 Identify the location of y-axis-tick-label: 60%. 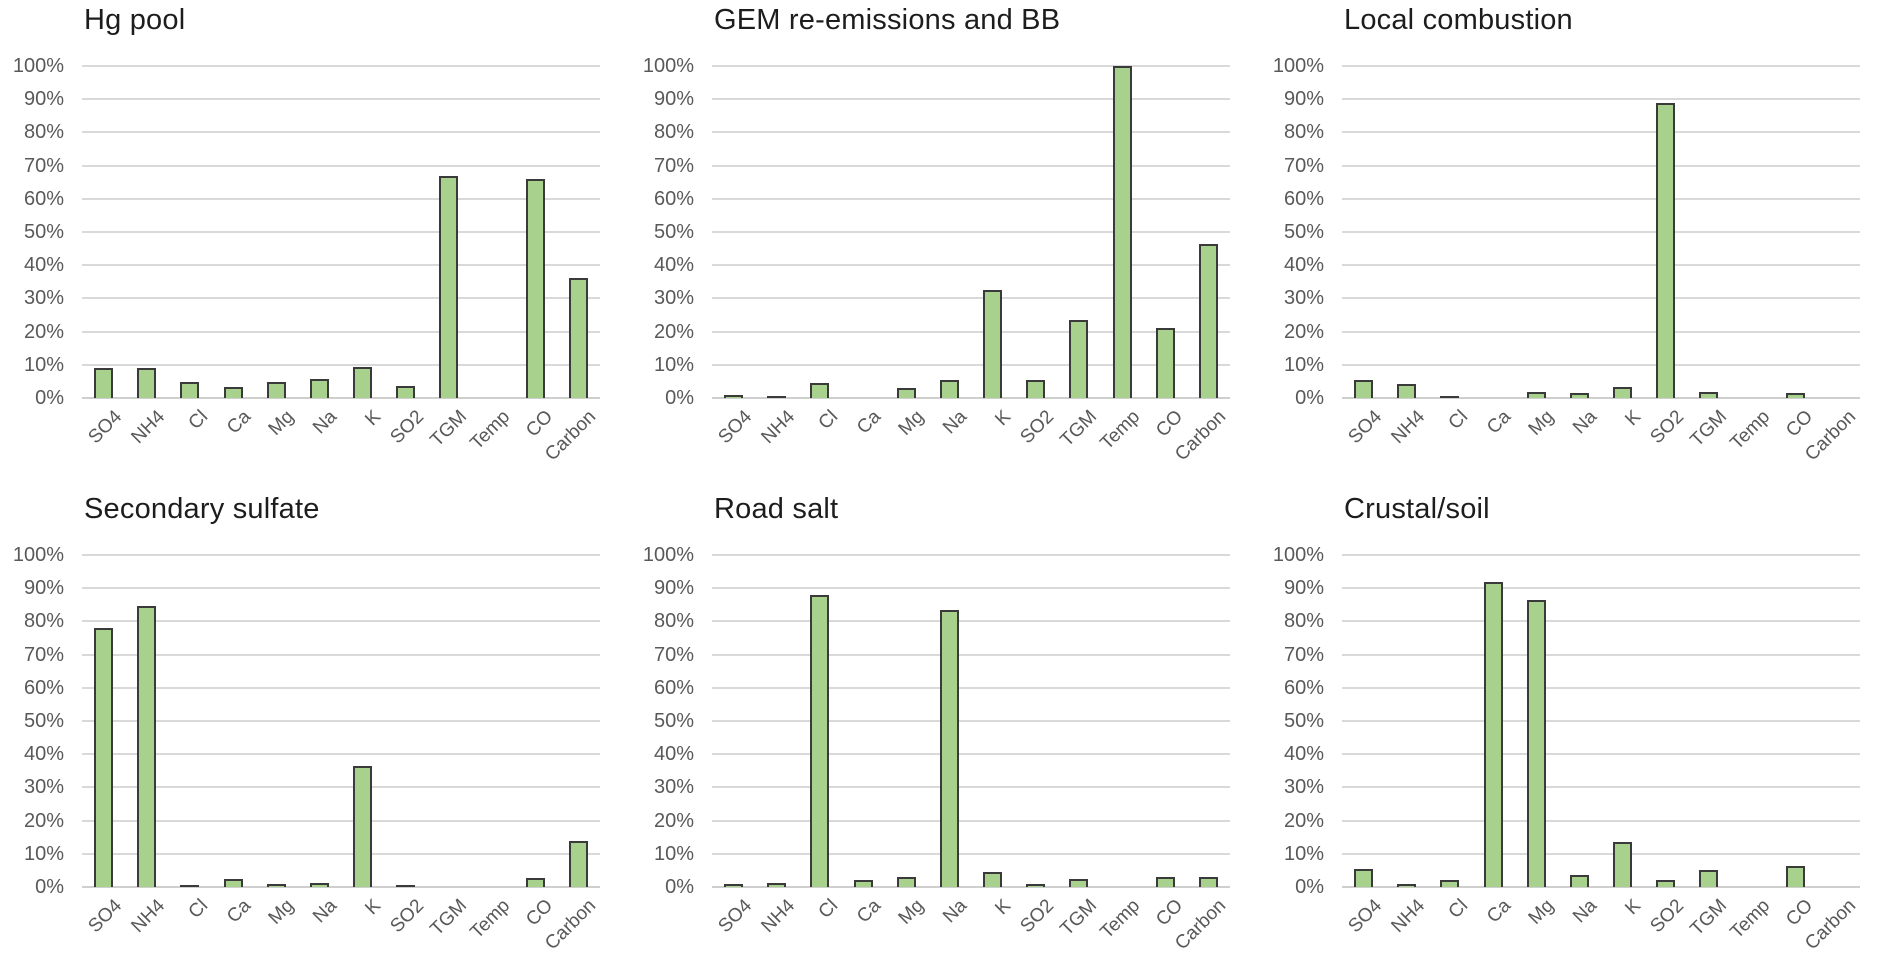
(673, 198).